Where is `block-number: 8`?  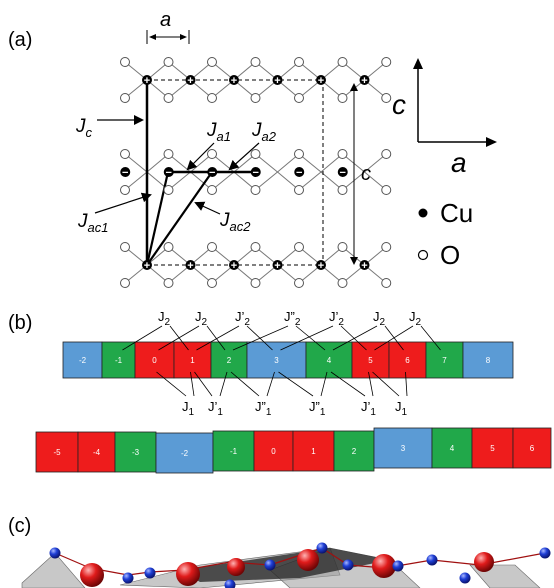
block-number: 8 is located at coordinates (488, 360).